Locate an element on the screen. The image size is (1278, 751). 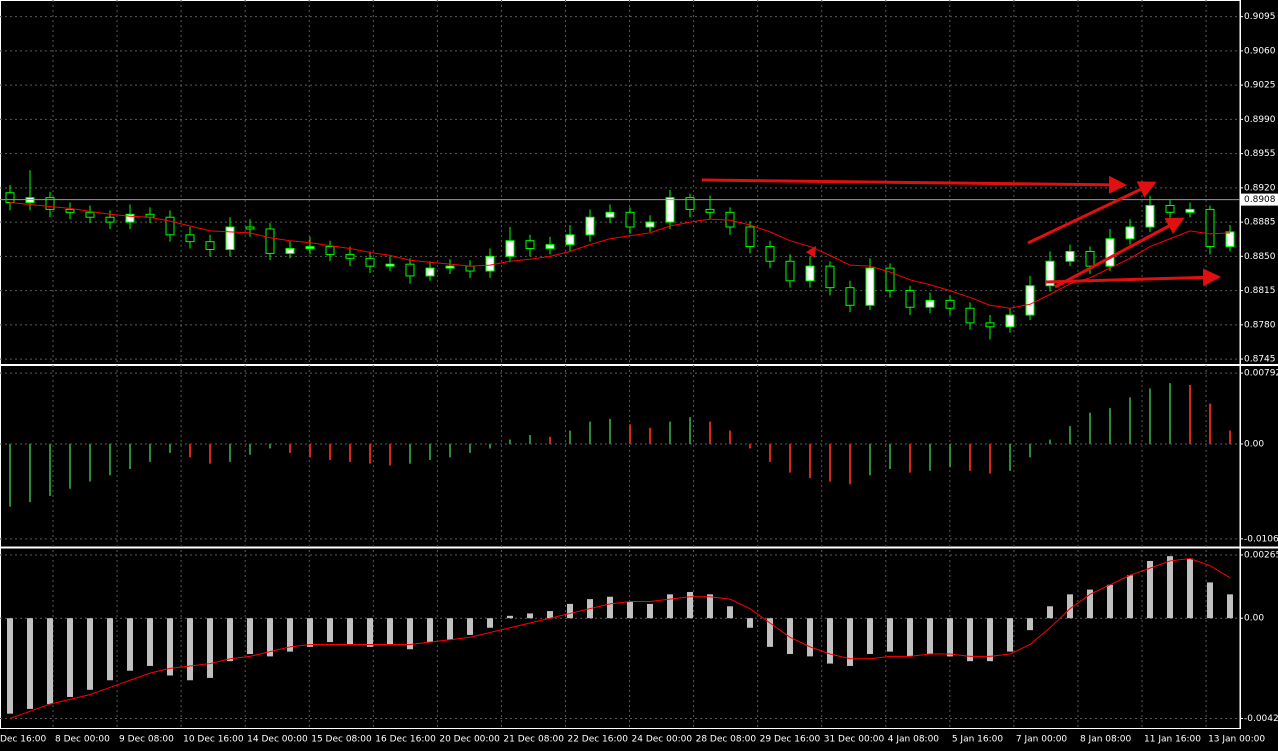
x-tick-label: 7 Jan 00:00 is located at coordinates (1042, 740).